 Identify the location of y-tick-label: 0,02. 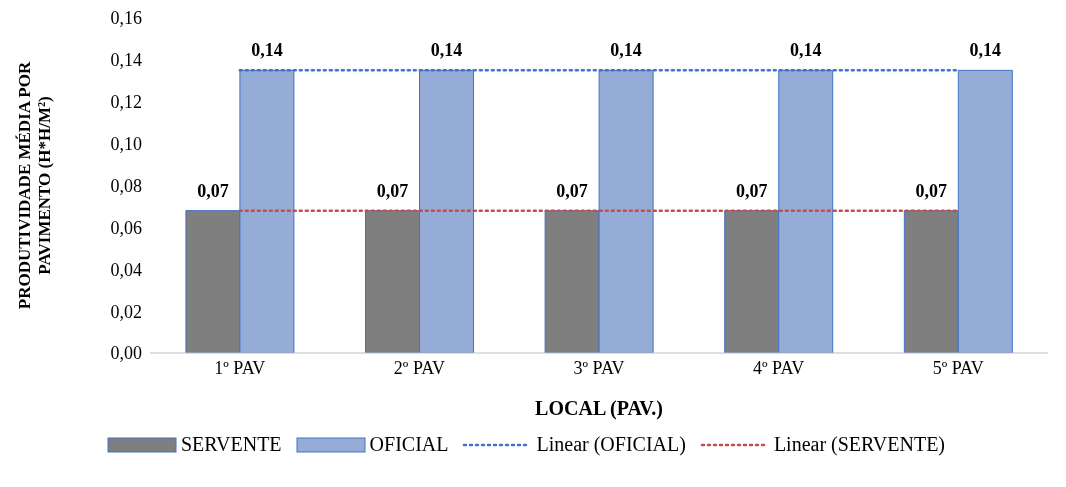
(126, 311).